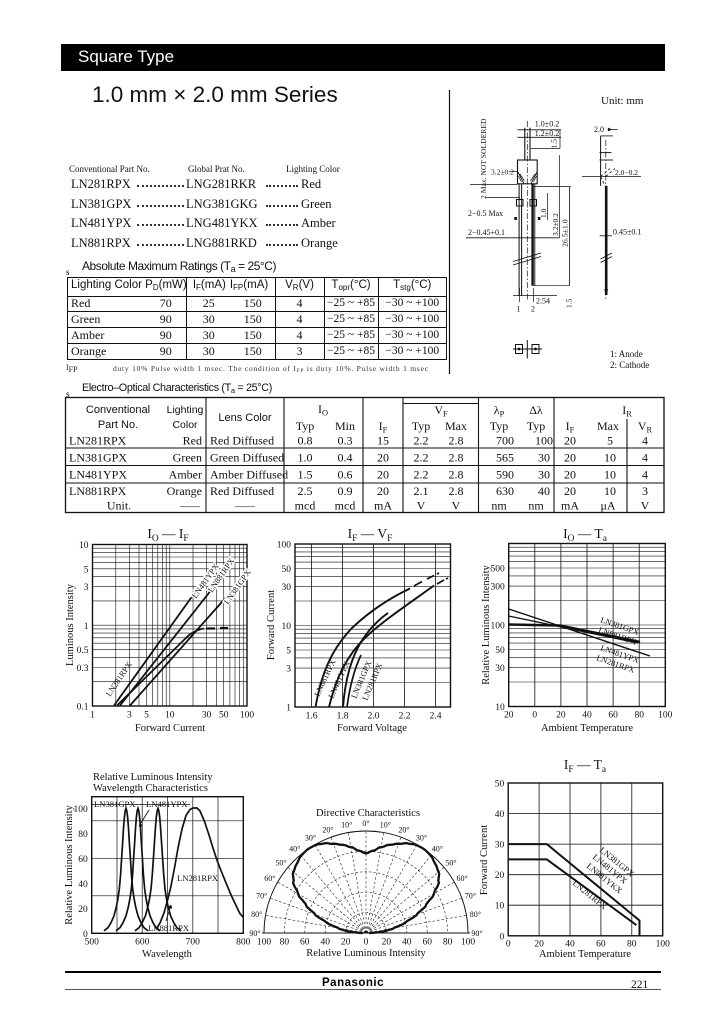 The width and height of the screenshot is (720, 1012). I want to click on svg-text: 2.54, so click(543, 301).